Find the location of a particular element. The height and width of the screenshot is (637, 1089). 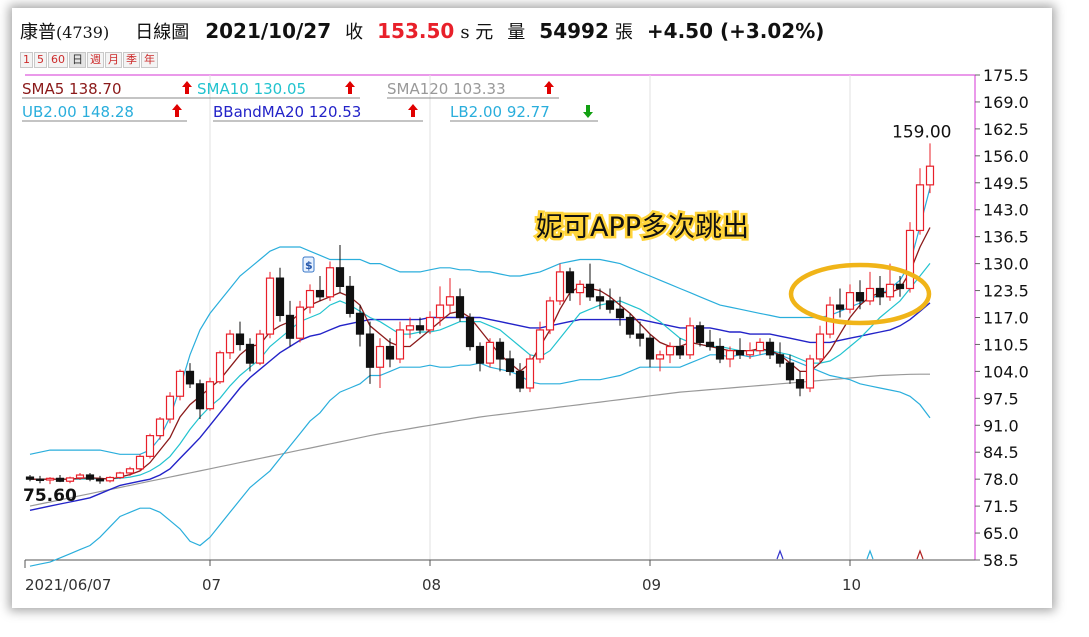

volume-value: 54992 is located at coordinates (574, 31).